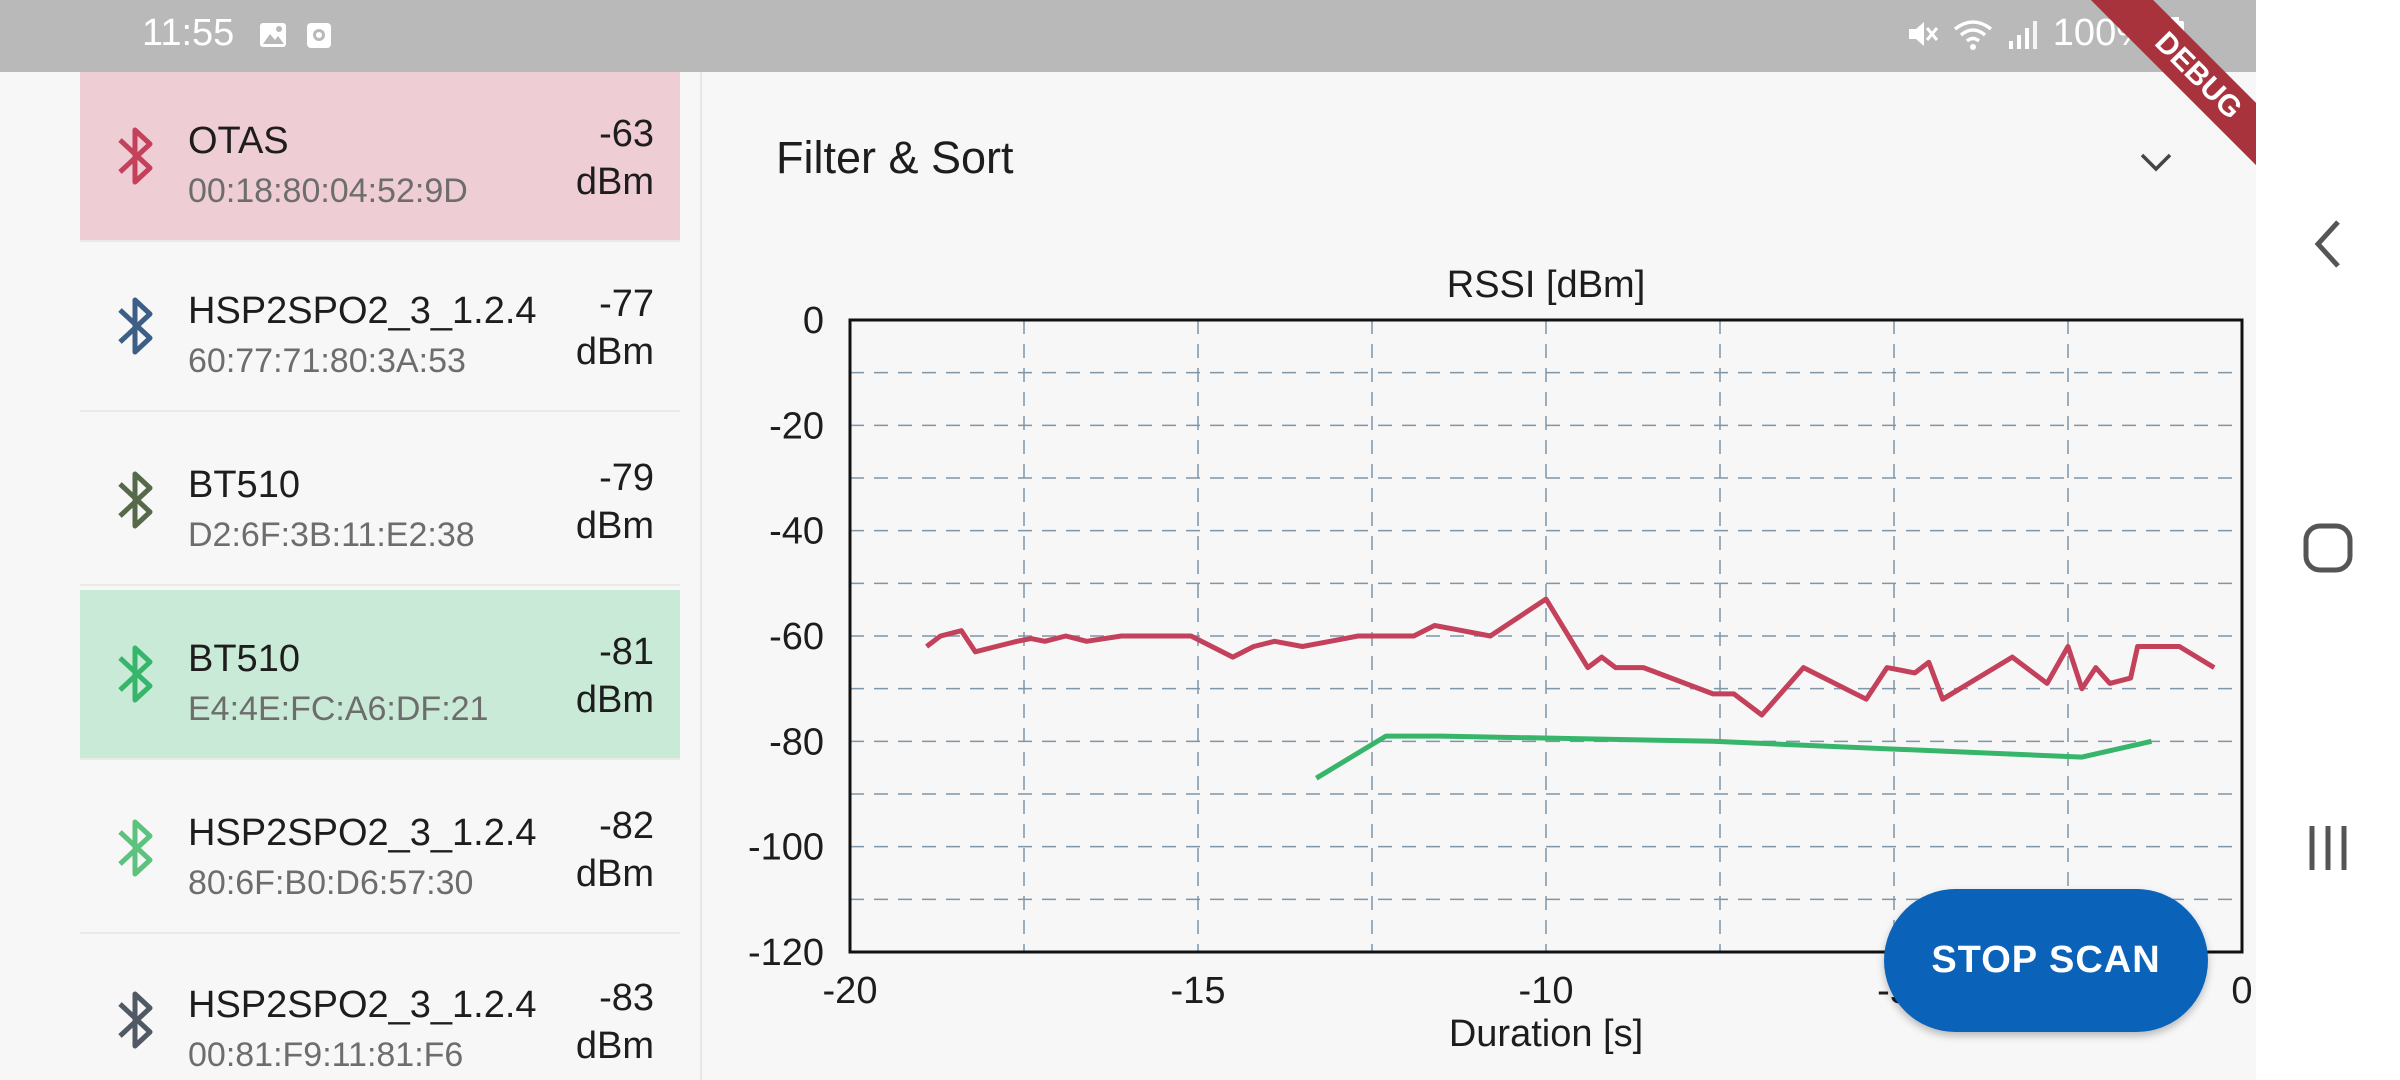  Describe the element at coordinates (626, 826) in the screenshot. I see `rssi-value: -82` at that location.